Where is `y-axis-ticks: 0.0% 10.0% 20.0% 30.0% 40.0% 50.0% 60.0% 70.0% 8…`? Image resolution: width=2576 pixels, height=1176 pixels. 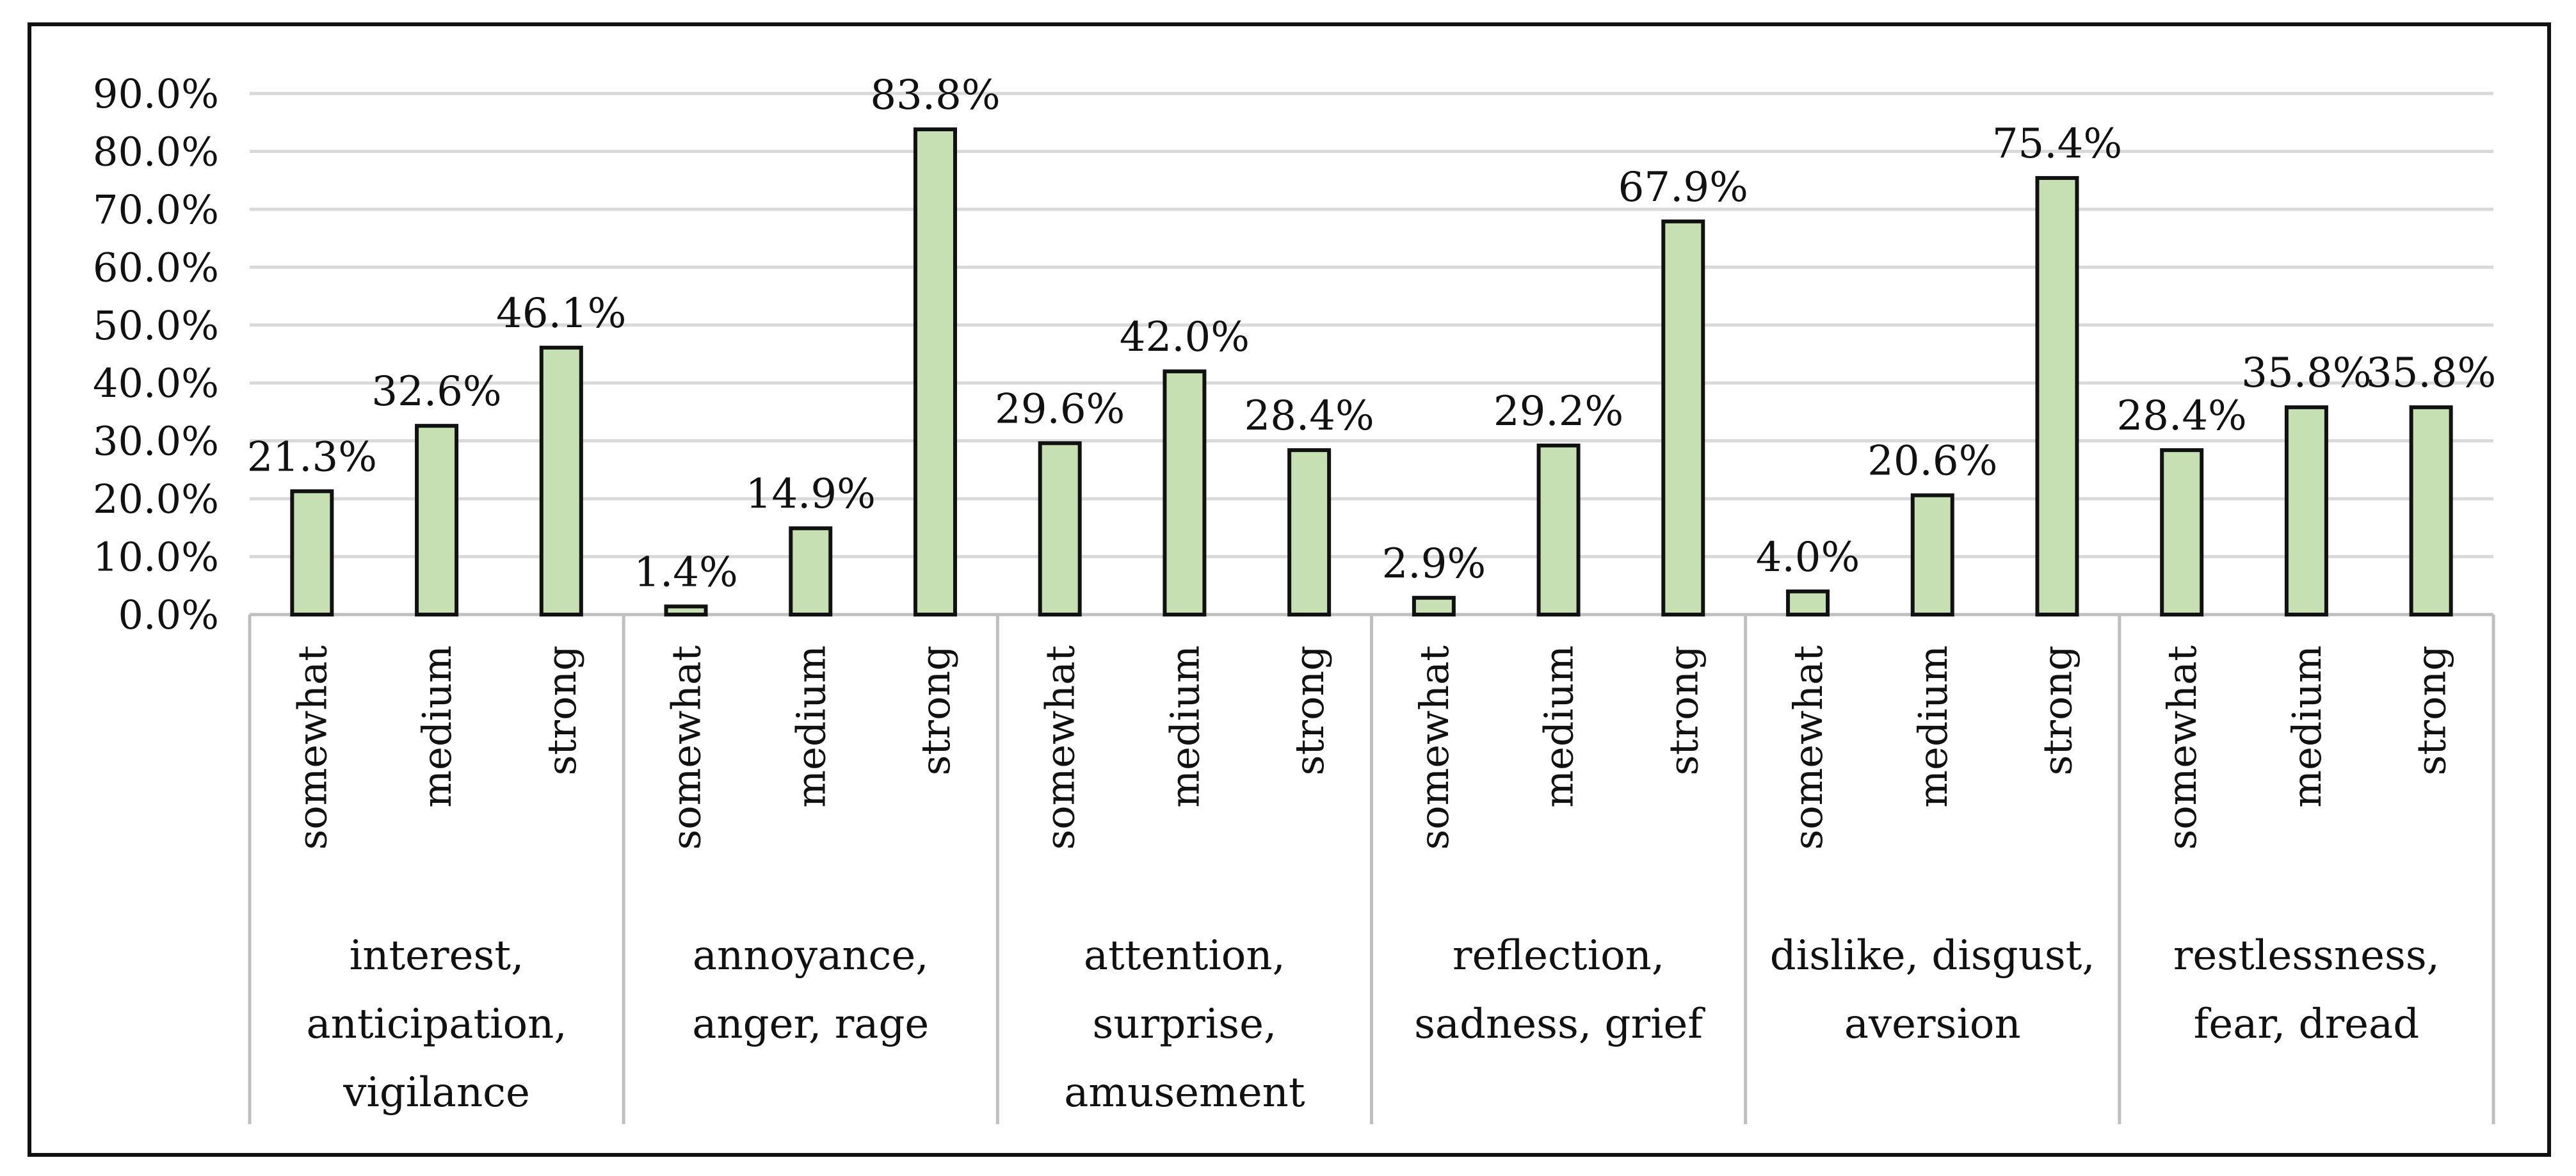
y-axis-ticks: 0.0% 10.0% 20.0% 30.0% 40.0% 50.0% 60.0% 70.0% 8… is located at coordinates (156, 354).